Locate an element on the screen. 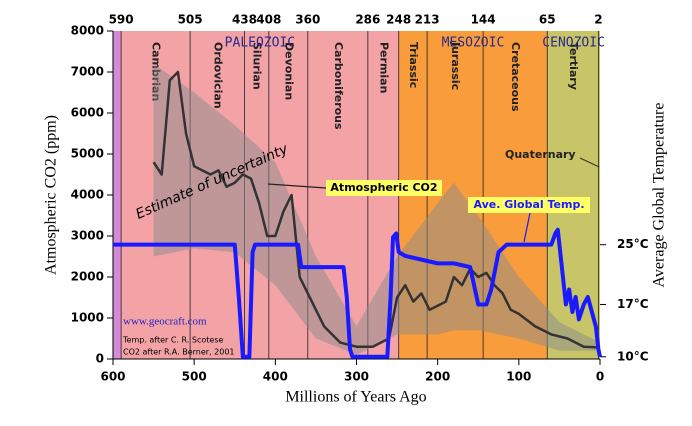  boundary-label: 286 is located at coordinates (367, 20).